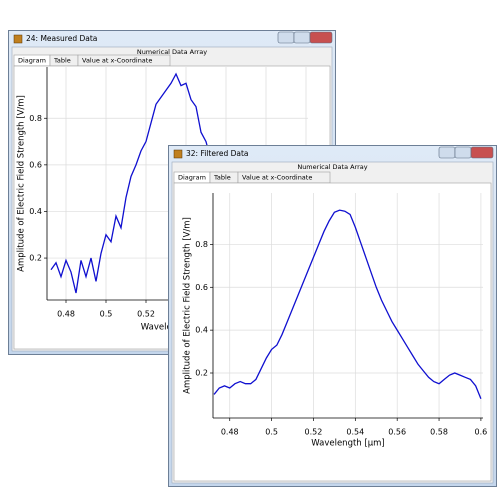 Image resolution: width=500 pixels, height=500 pixels. Describe the element at coordinates (347, 444) in the screenshot. I see `x-axis-label: Wavelength [μm]` at that location.